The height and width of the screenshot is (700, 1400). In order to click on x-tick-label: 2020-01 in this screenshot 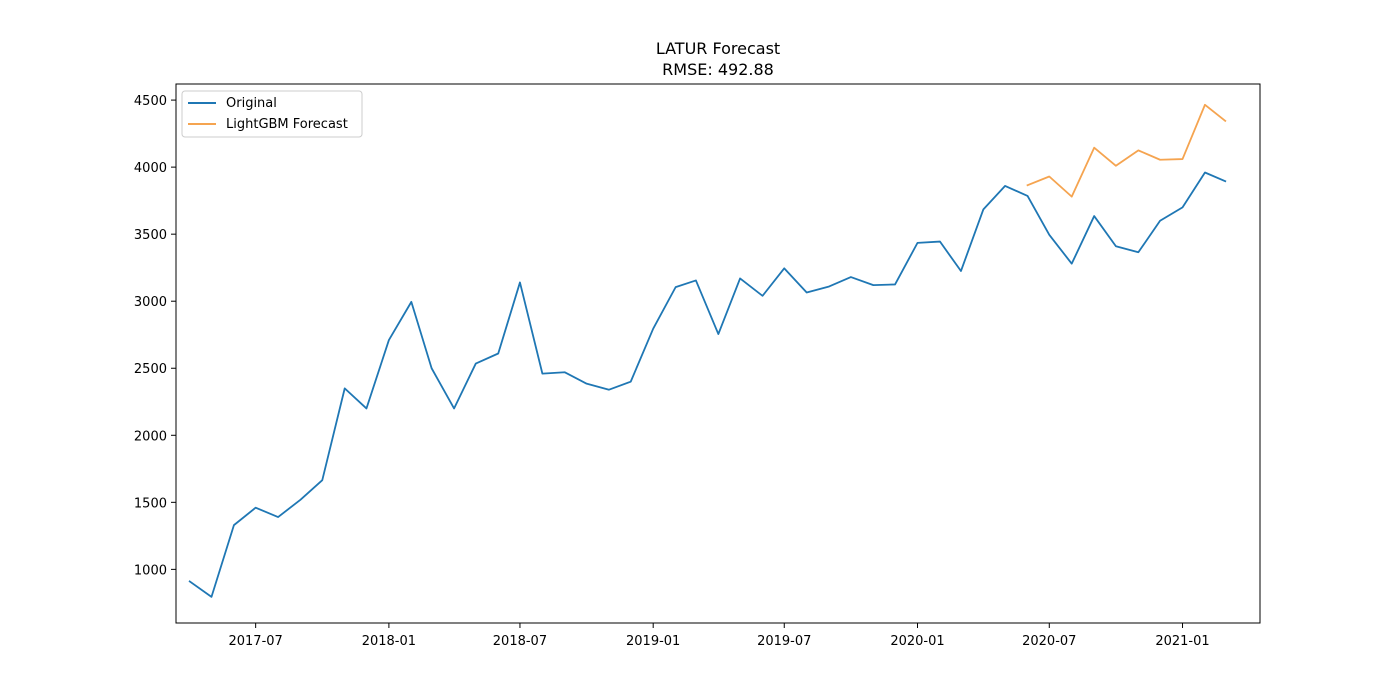, I will do `click(917, 641)`.